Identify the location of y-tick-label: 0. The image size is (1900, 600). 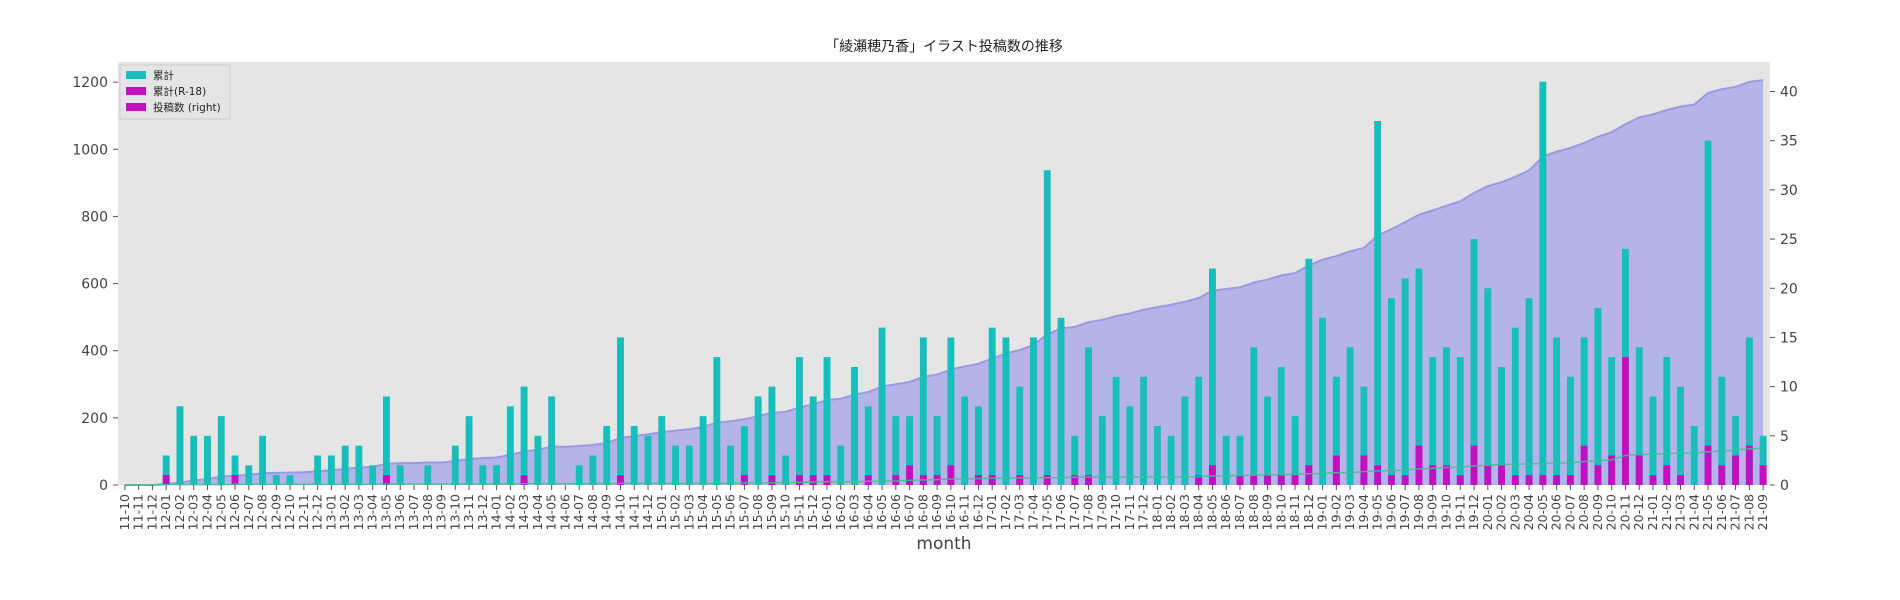
(103, 486).